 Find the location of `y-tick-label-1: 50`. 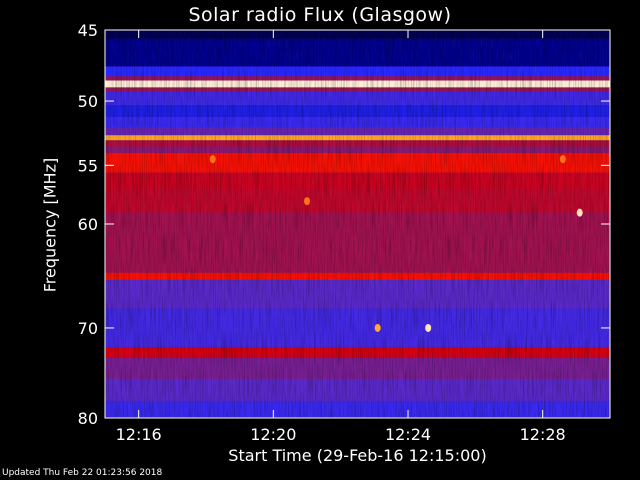

y-tick-label-1: 50 is located at coordinates (88, 101).